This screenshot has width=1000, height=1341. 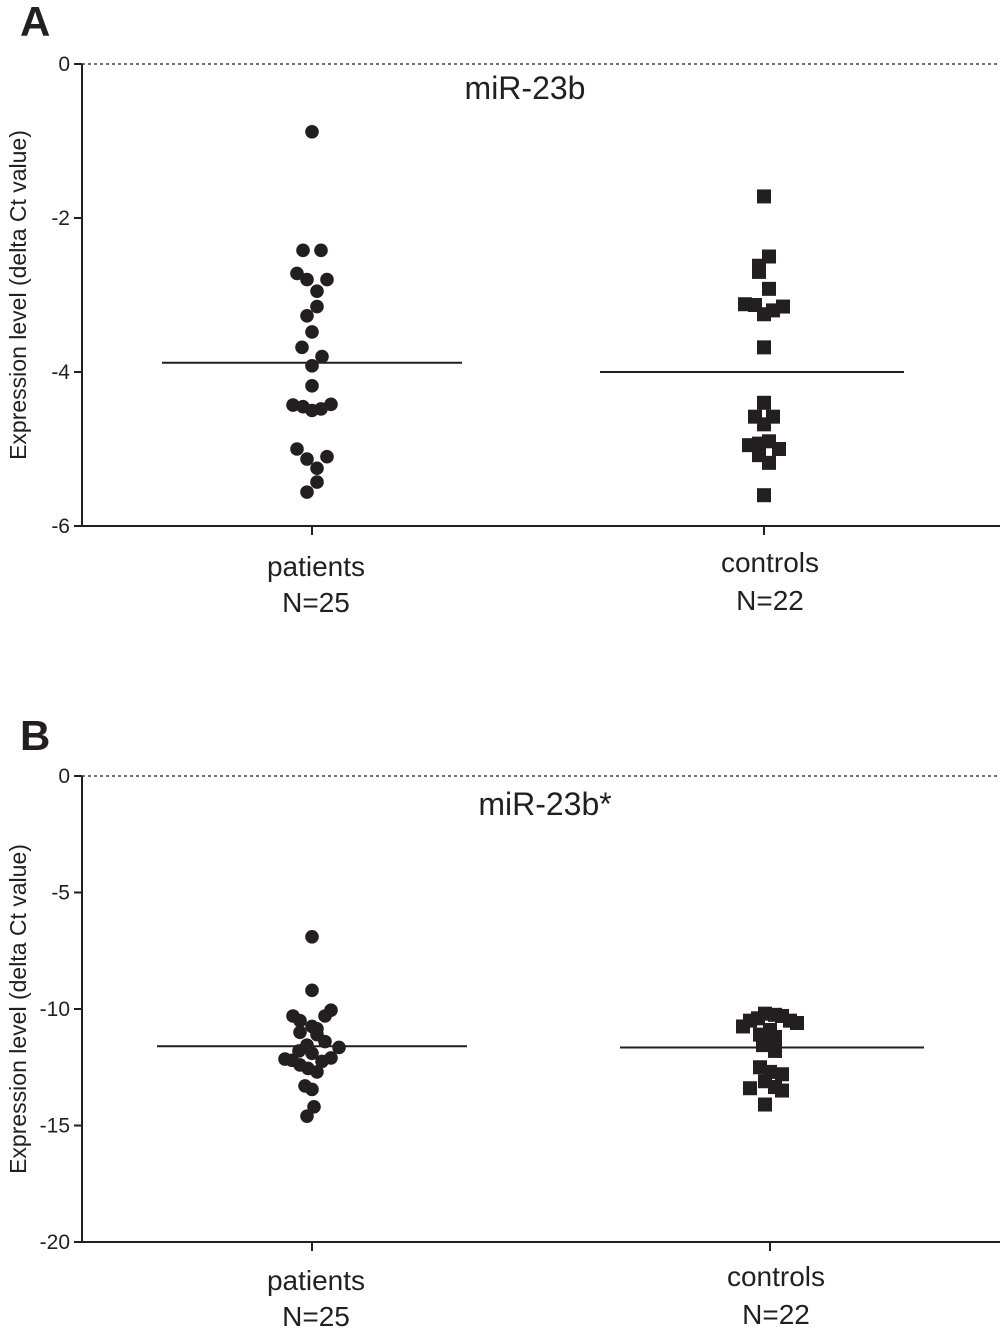 What do you see at coordinates (55, 1009) in the screenshot?
I see `y-tick-label: -10` at bounding box center [55, 1009].